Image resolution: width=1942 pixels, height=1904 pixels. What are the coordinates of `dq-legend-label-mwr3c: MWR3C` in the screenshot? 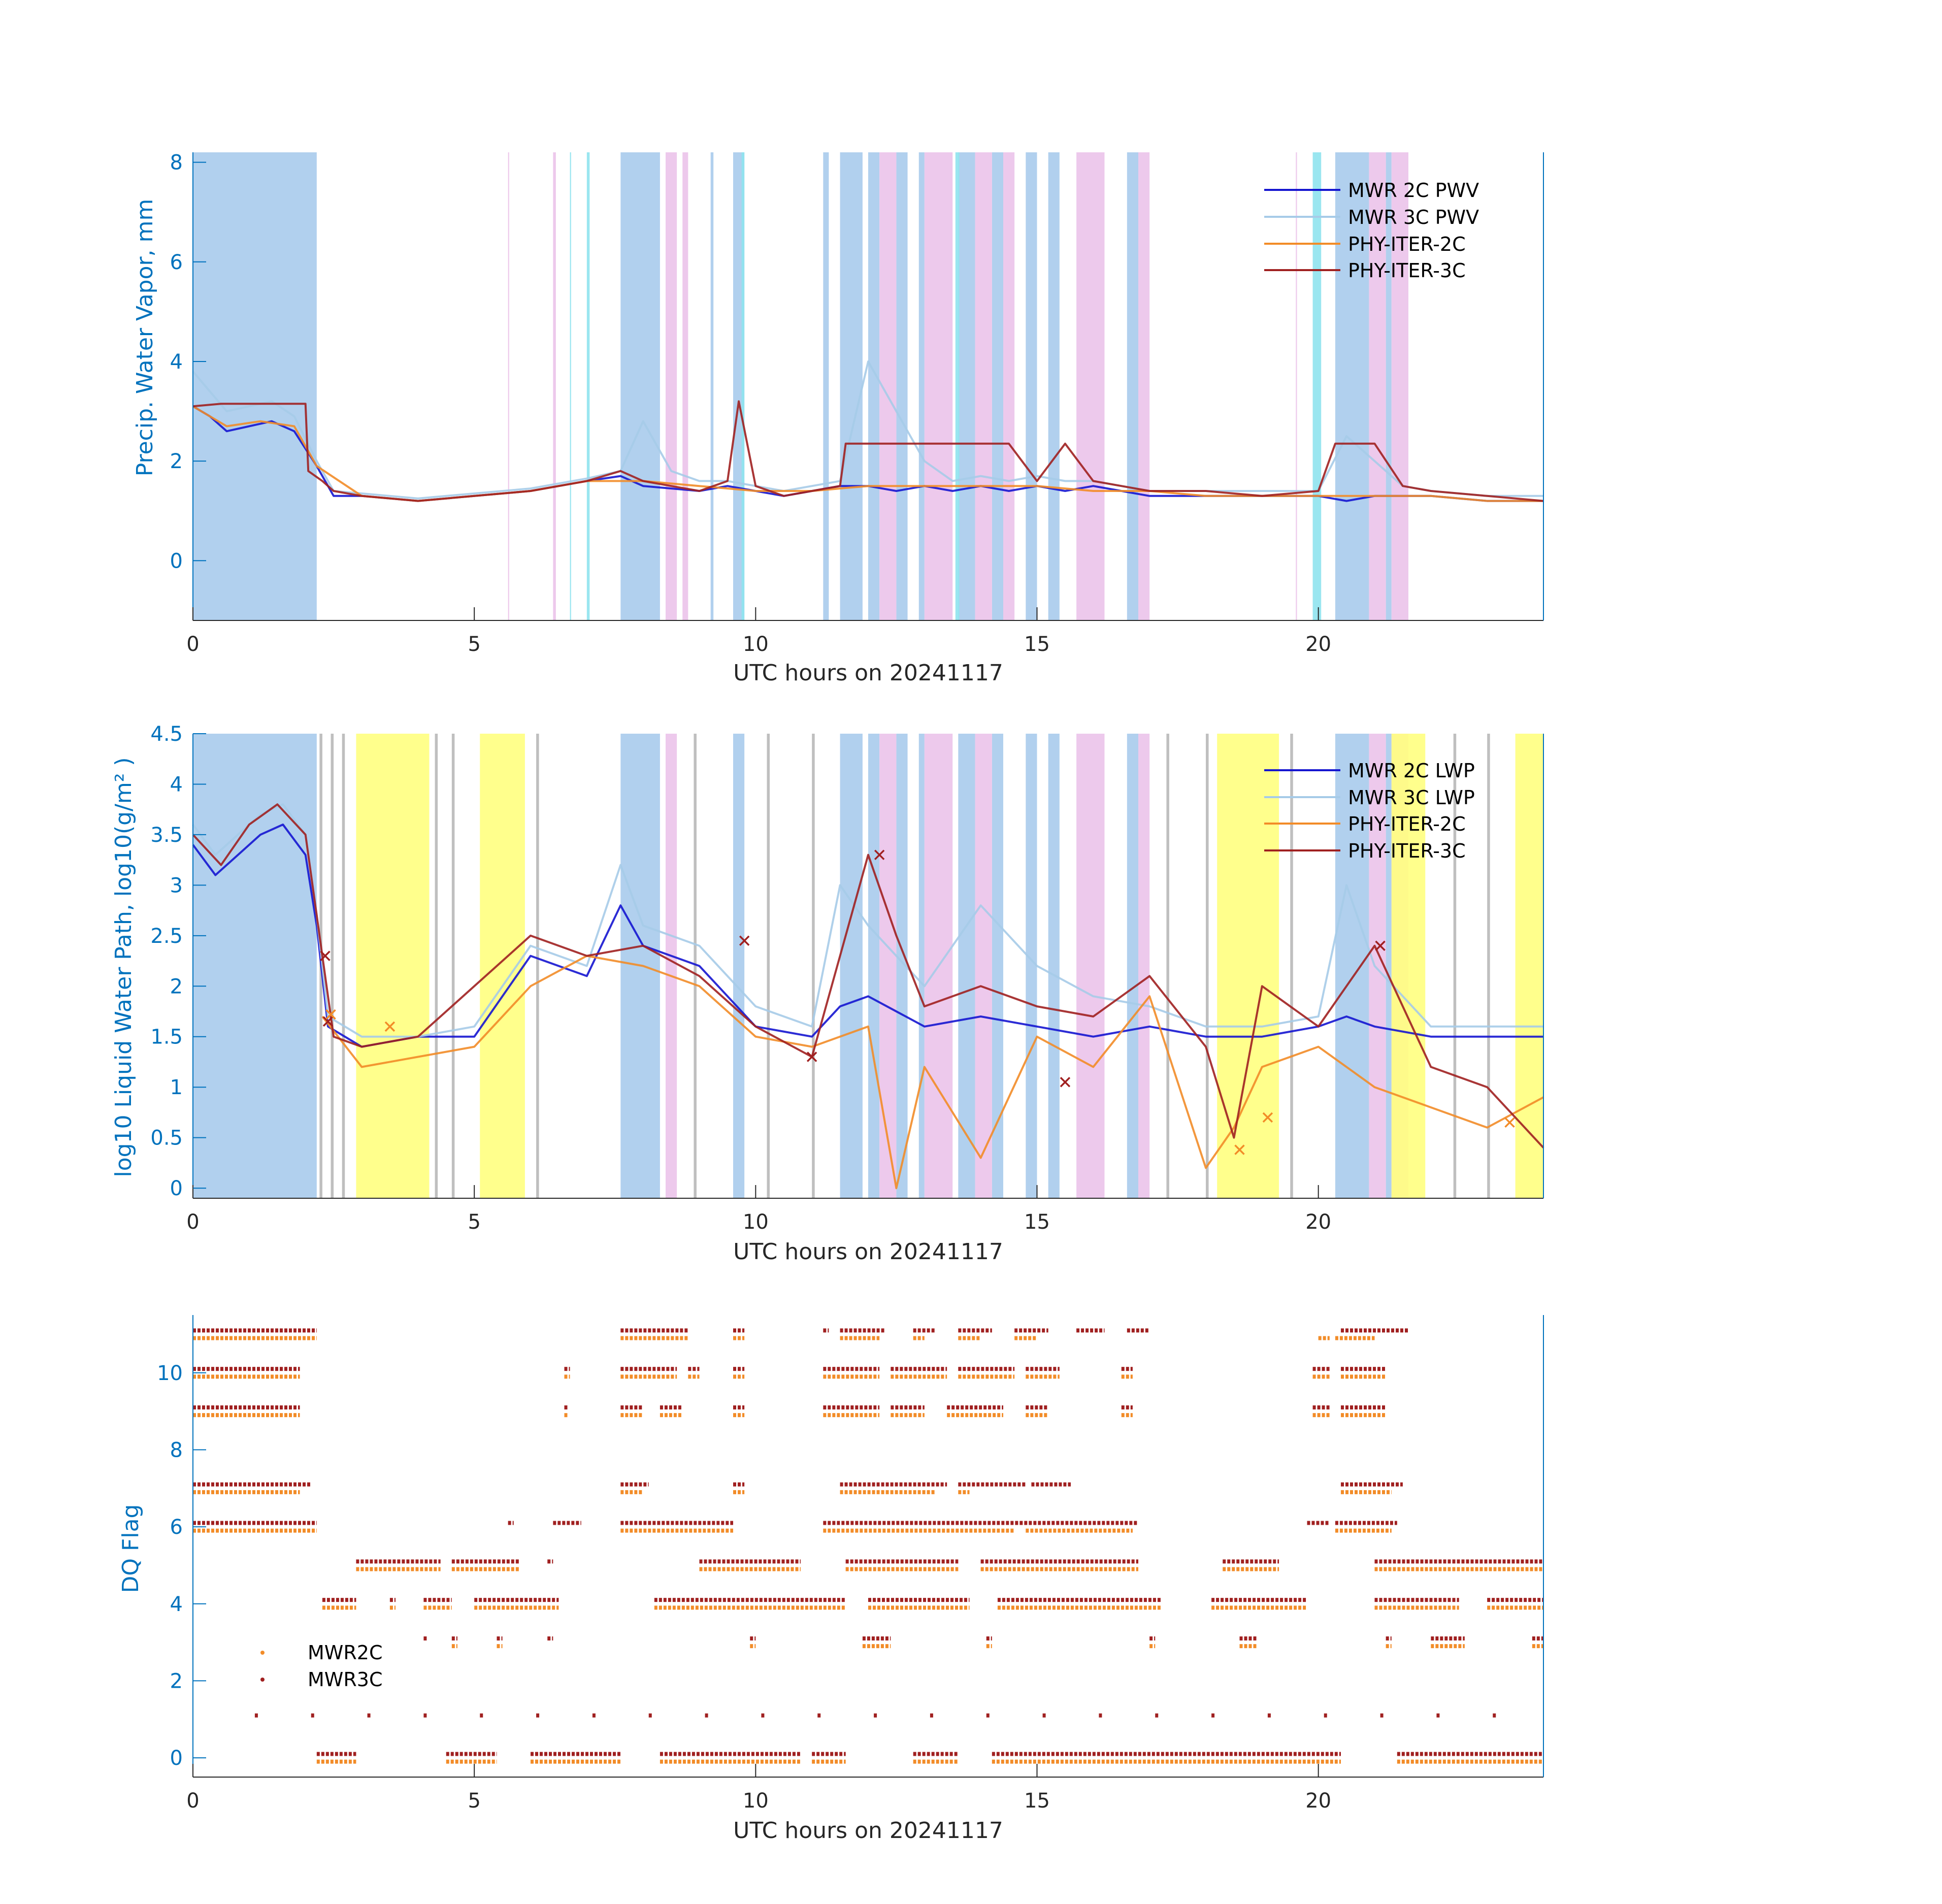 It's located at (345, 1680).